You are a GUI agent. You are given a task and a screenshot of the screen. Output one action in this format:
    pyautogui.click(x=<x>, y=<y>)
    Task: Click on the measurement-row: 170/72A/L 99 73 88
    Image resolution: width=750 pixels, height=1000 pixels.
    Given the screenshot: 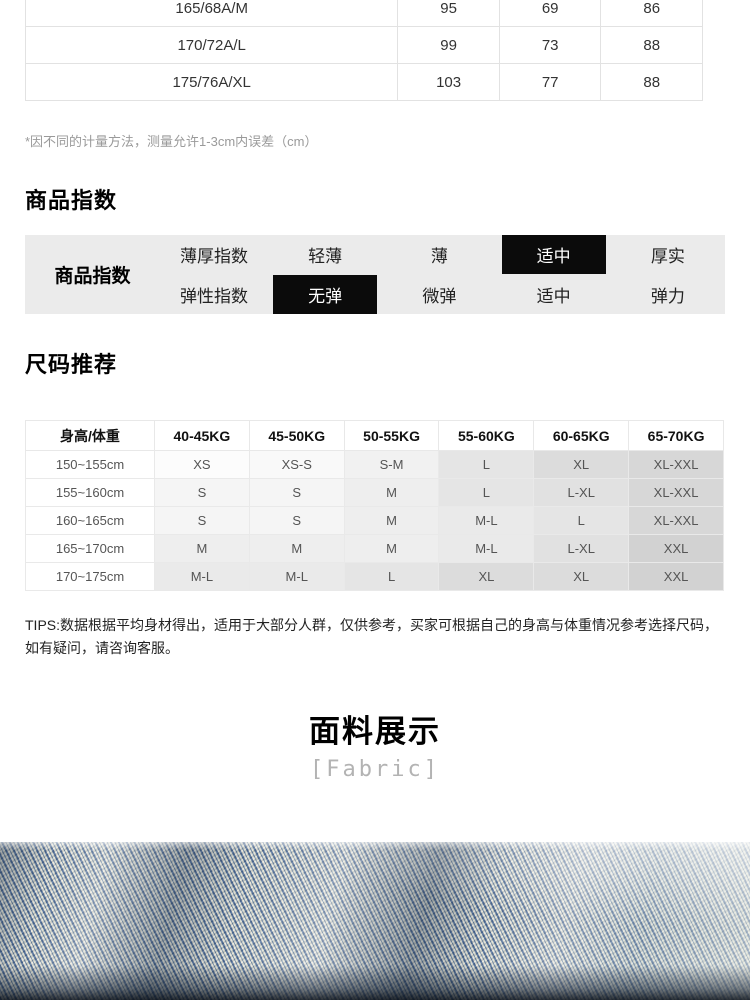 What is the action you would take?
    pyautogui.click(x=363, y=45)
    